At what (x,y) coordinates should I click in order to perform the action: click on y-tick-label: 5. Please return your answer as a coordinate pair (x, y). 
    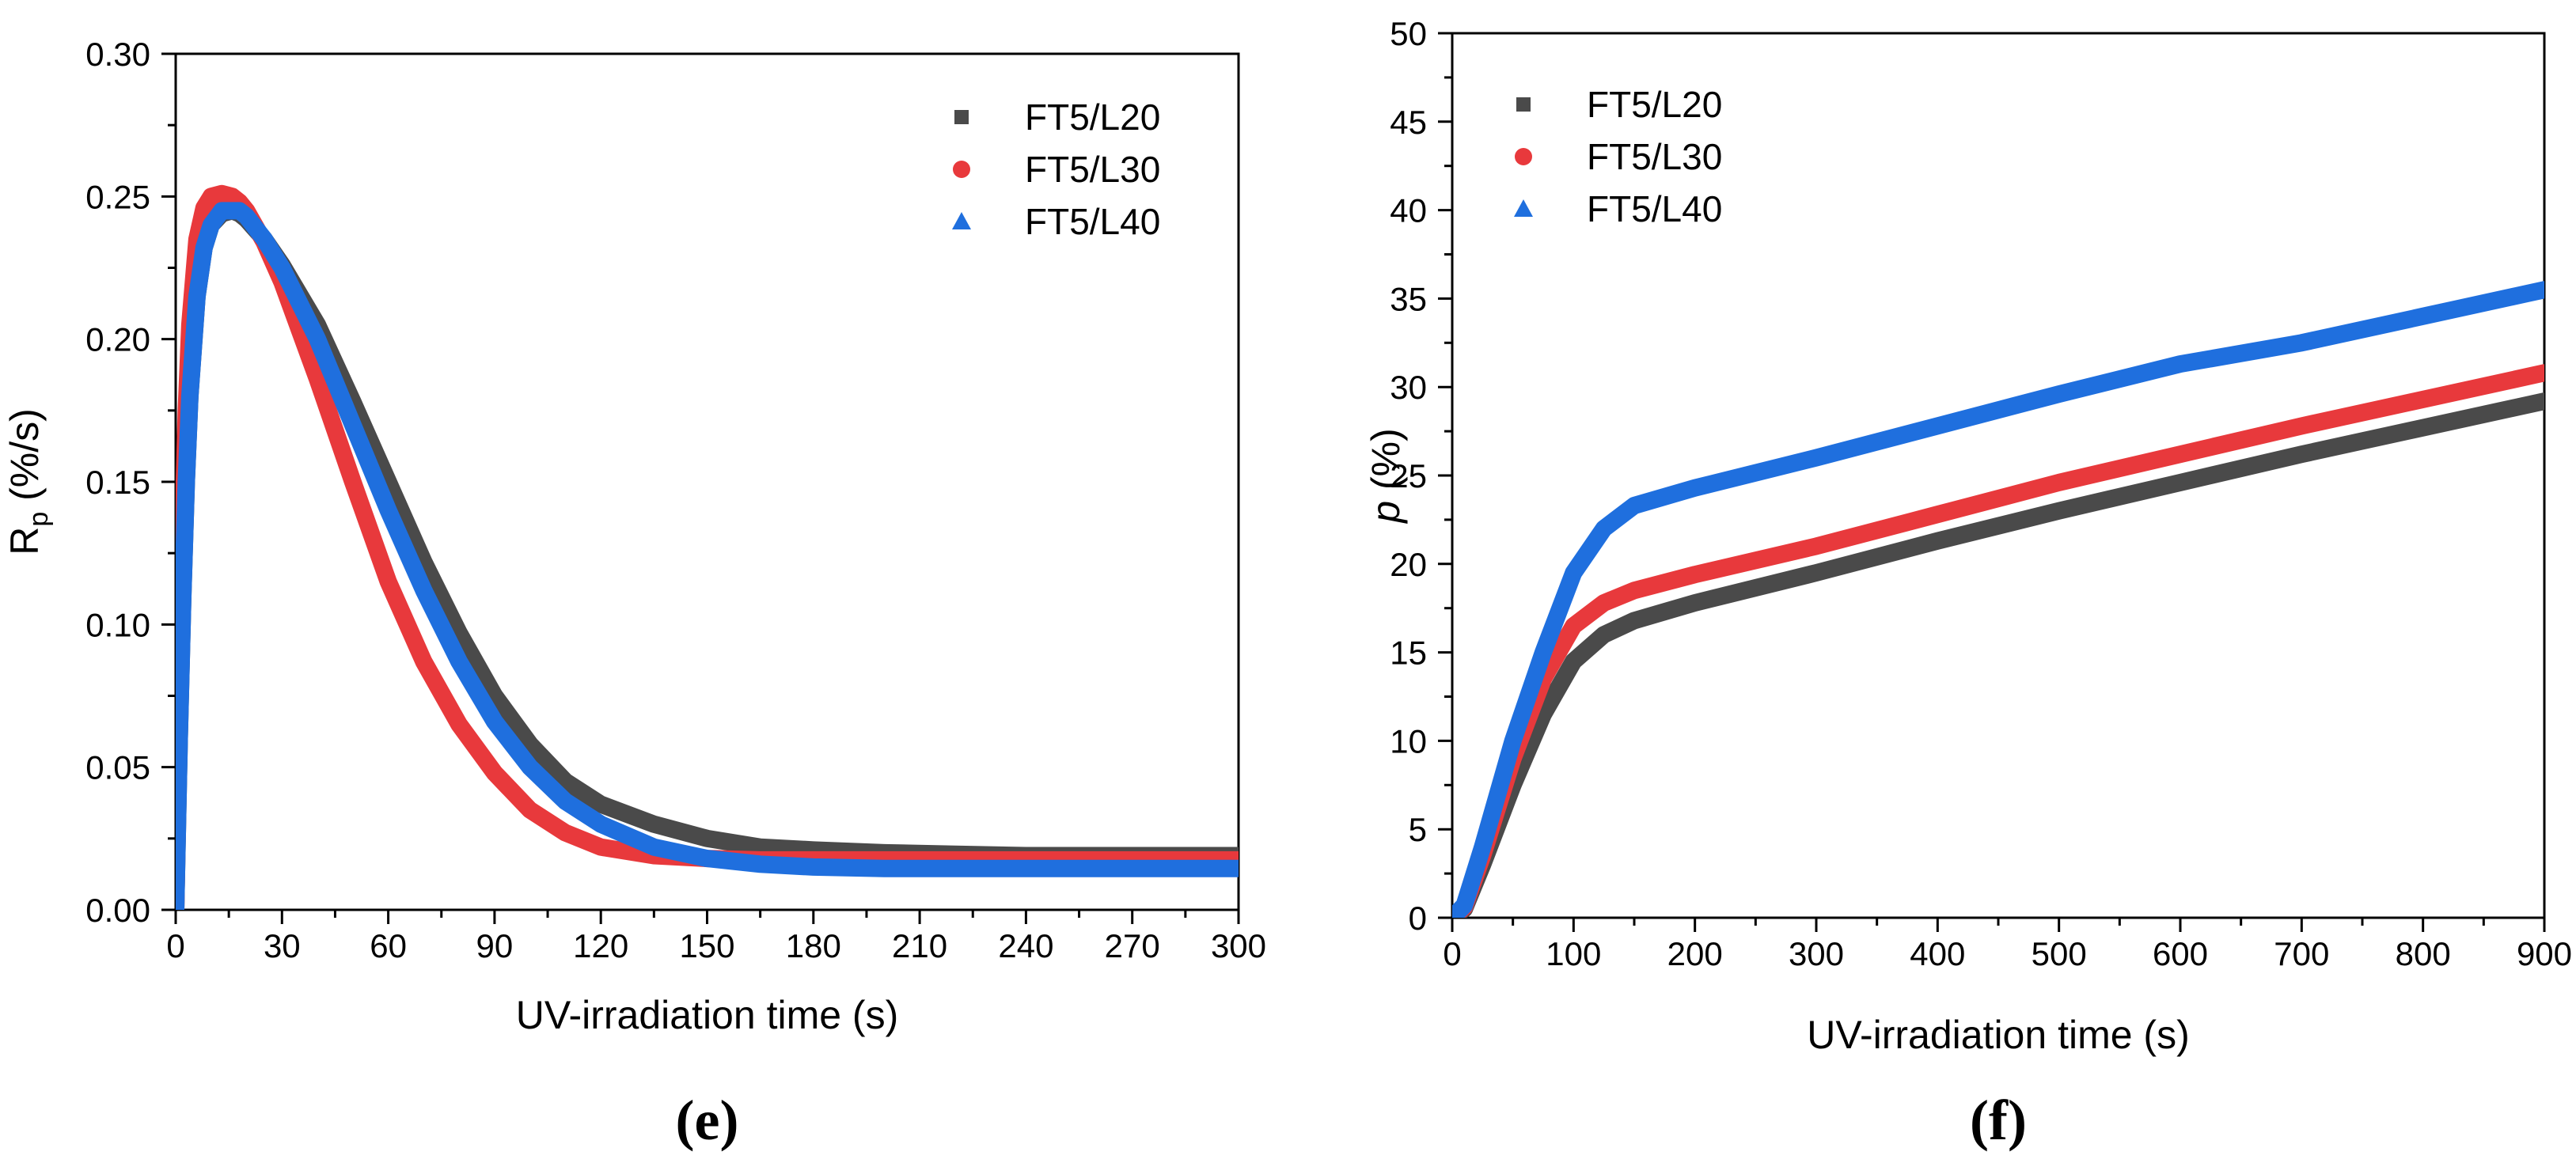
    Looking at the image, I should click on (1418, 829).